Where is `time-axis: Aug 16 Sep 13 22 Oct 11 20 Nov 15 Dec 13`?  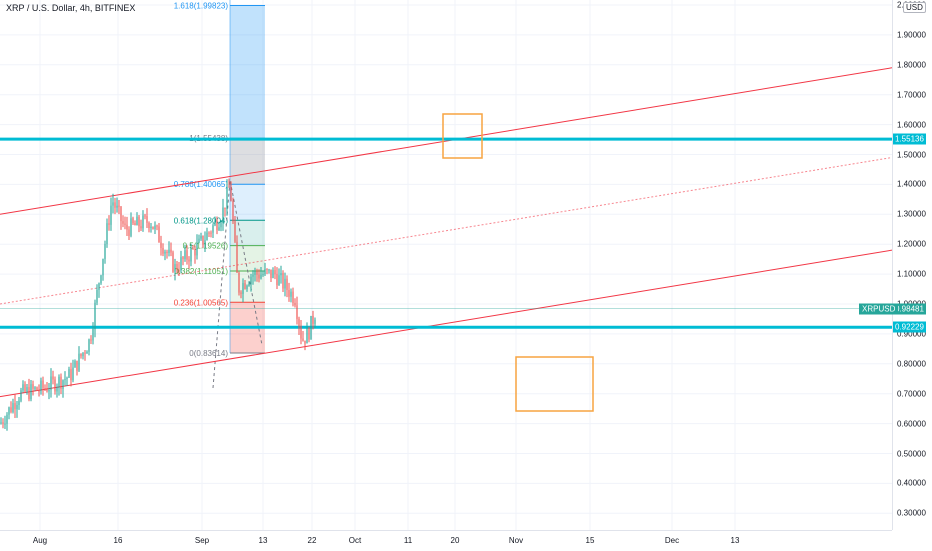
time-axis: Aug 16 Sep 13 22 Oct 11 20 Nov 15 Dec 13 is located at coordinates (446, 540).